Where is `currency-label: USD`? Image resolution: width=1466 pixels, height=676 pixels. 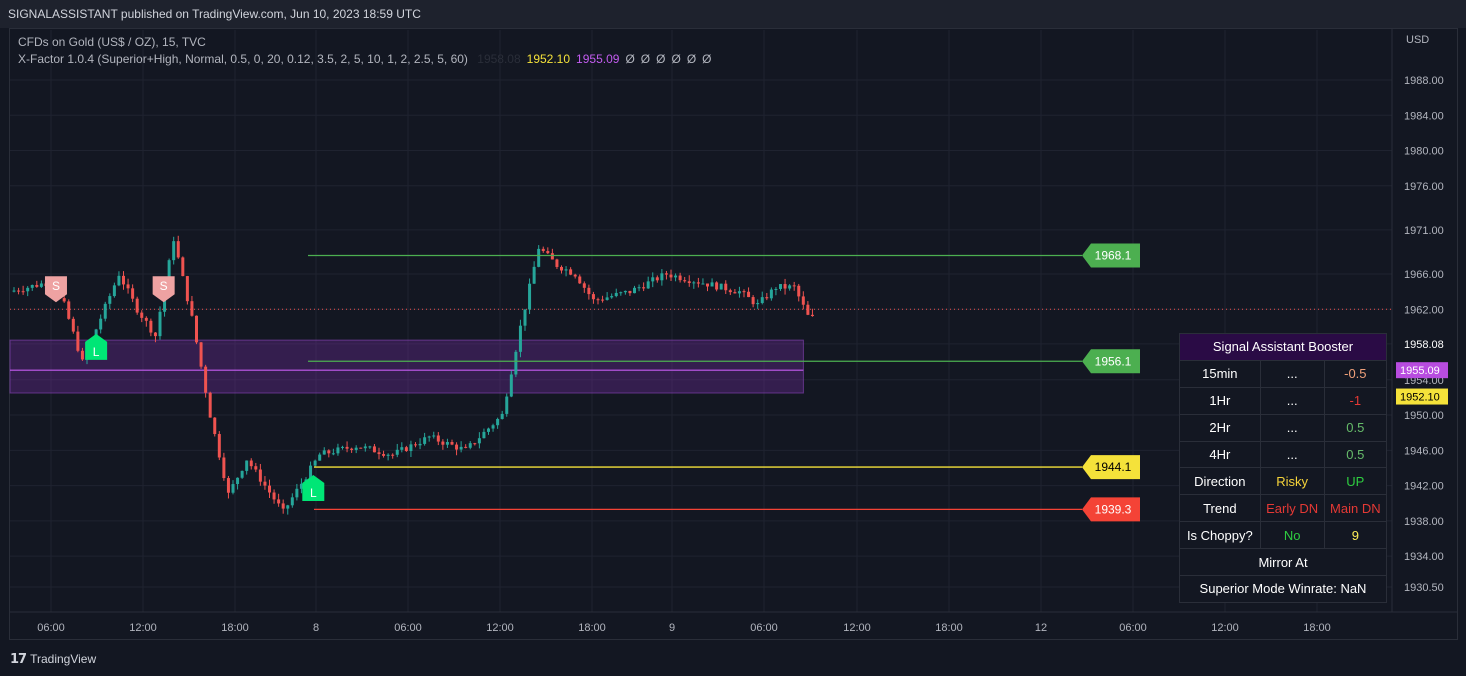
currency-label: USD is located at coordinates (1418, 40).